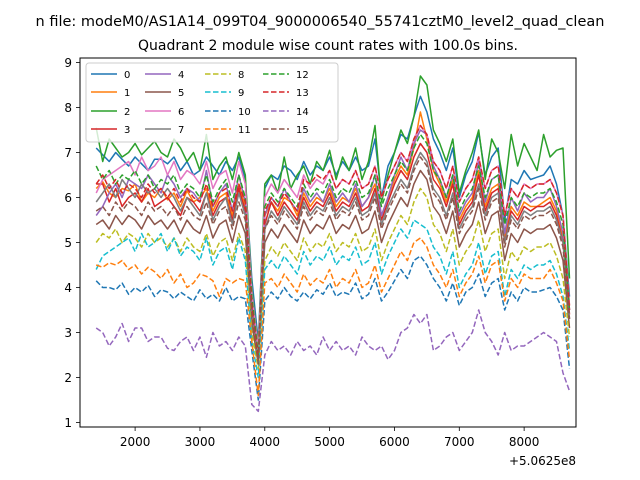 The height and width of the screenshot is (480, 640). Describe the element at coordinates (200, 442) in the screenshot. I see `x-tick-label: 3000` at that location.